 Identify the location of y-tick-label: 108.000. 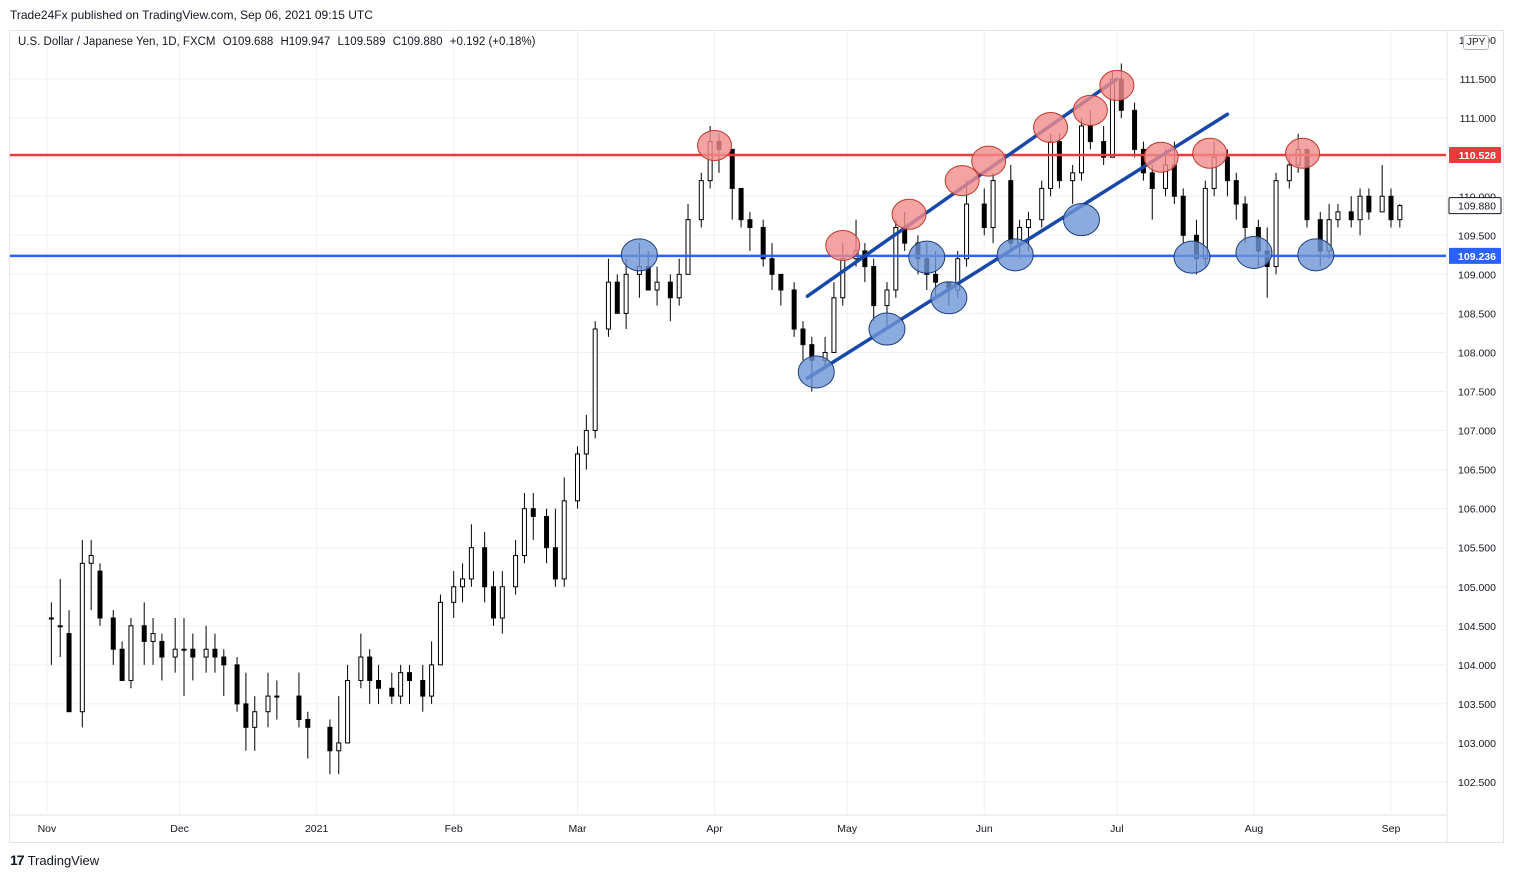
(1477, 353).